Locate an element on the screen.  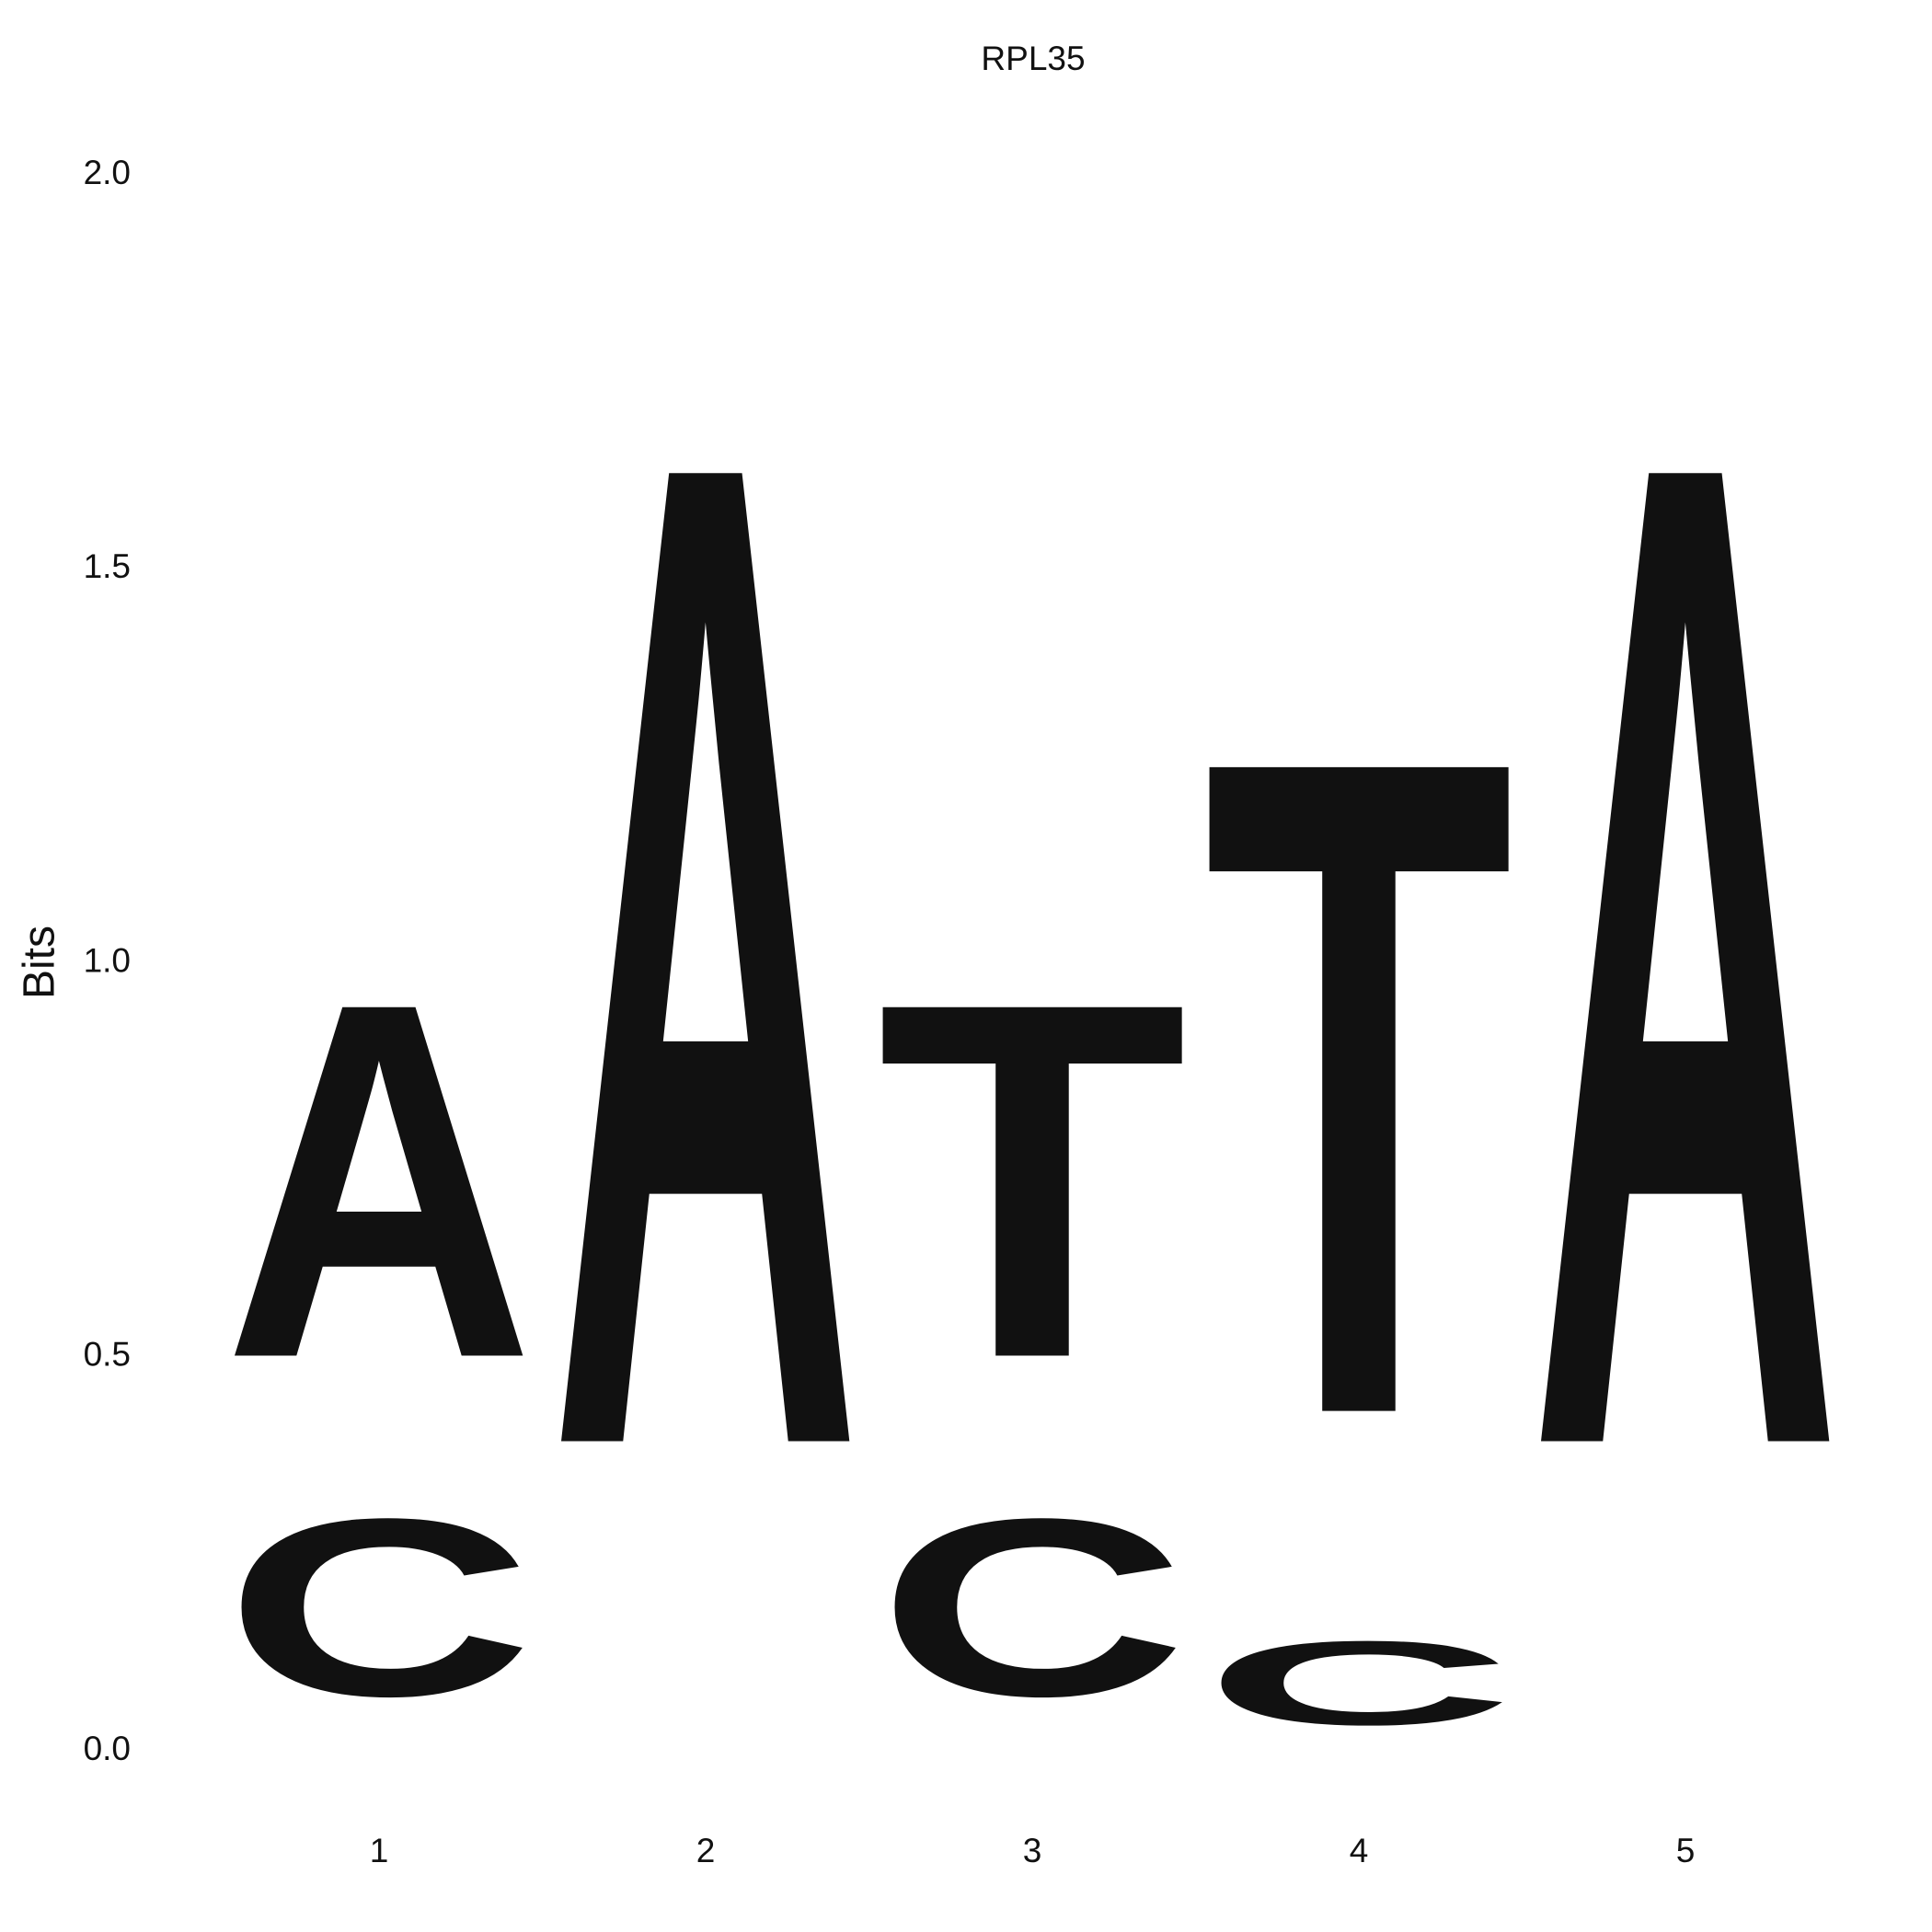
y-tick-label: 1.5 is located at coordinates (107, 566).